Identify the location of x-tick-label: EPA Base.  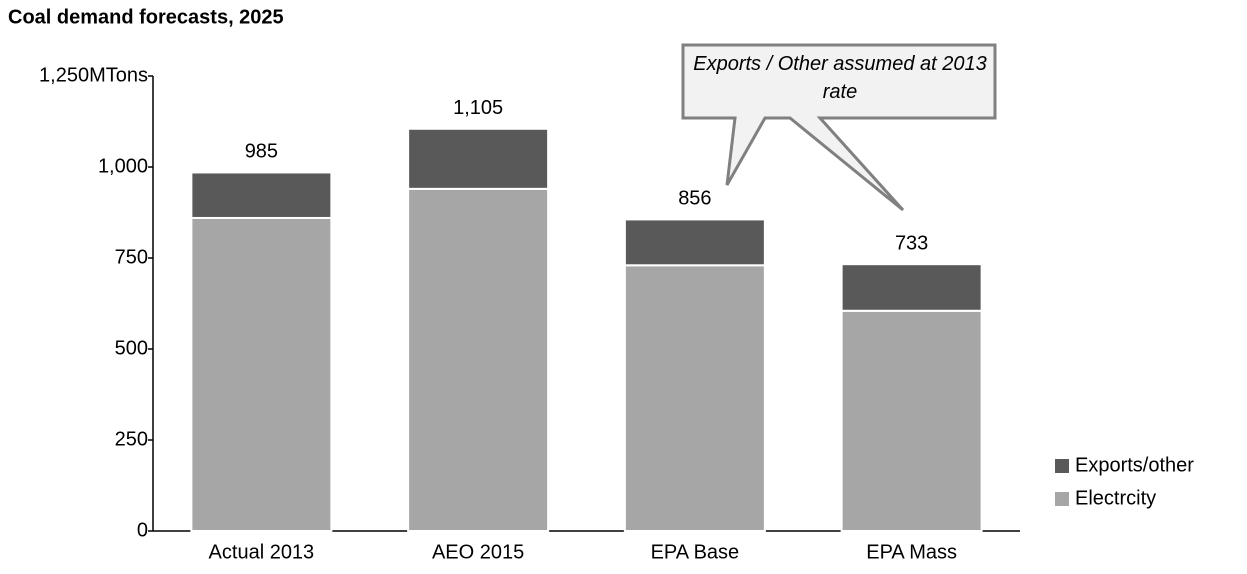
(695, 552).